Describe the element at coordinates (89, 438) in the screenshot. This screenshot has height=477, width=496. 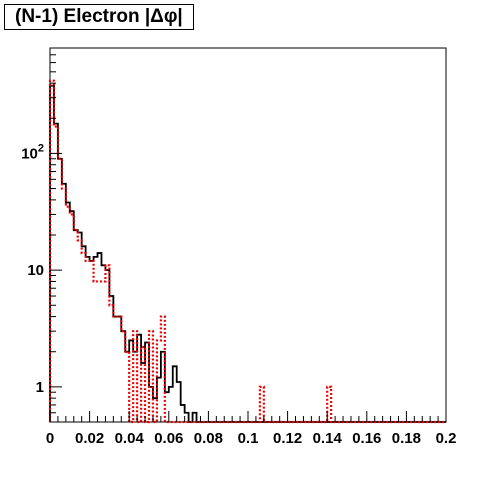
I see `x-tick-label: 0.02` at that location.